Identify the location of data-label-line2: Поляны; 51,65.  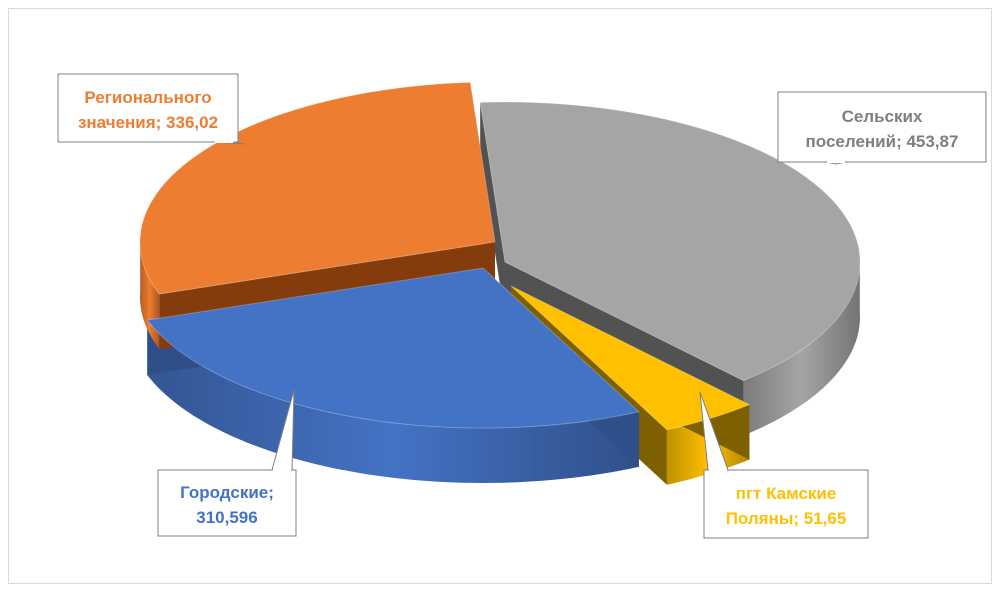
(786, 518).